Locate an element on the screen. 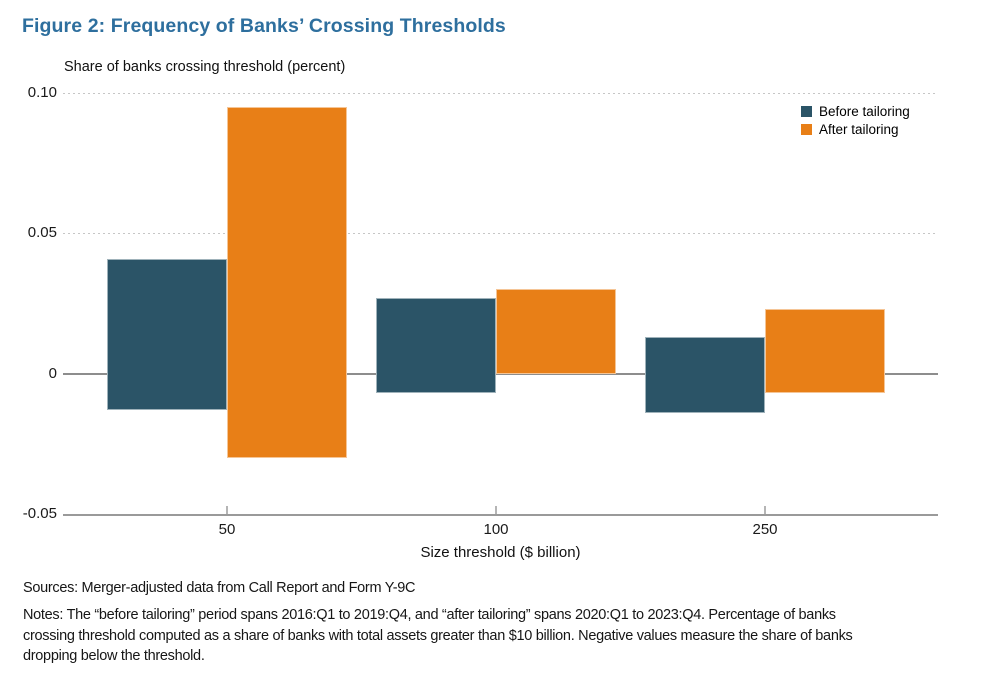  x-tick-label: 250 is located at coordinates (765, 529).